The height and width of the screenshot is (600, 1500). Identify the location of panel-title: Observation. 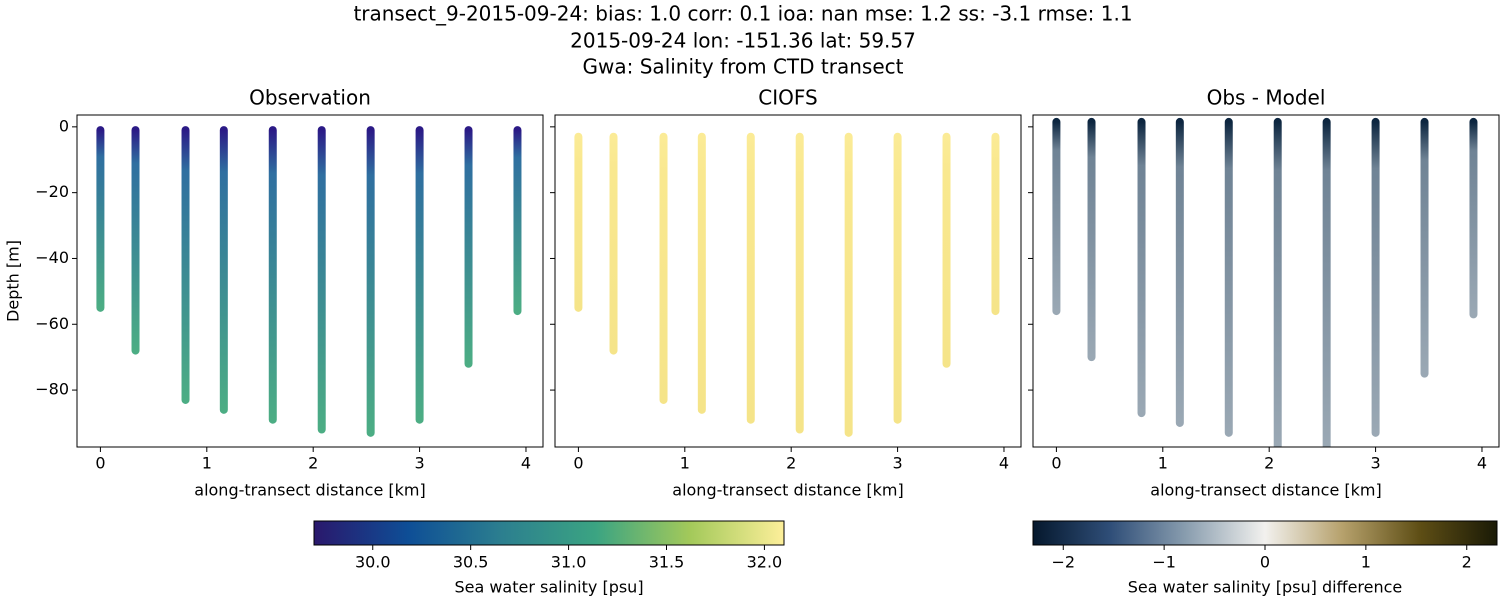
(310, 98).